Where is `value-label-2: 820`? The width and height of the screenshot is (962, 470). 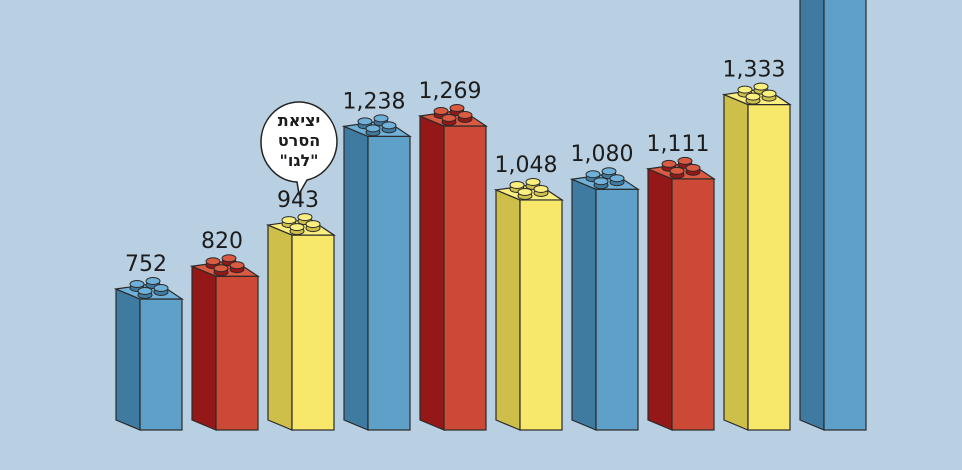 value-label-2: 820 is located at coordinates (222, 241).